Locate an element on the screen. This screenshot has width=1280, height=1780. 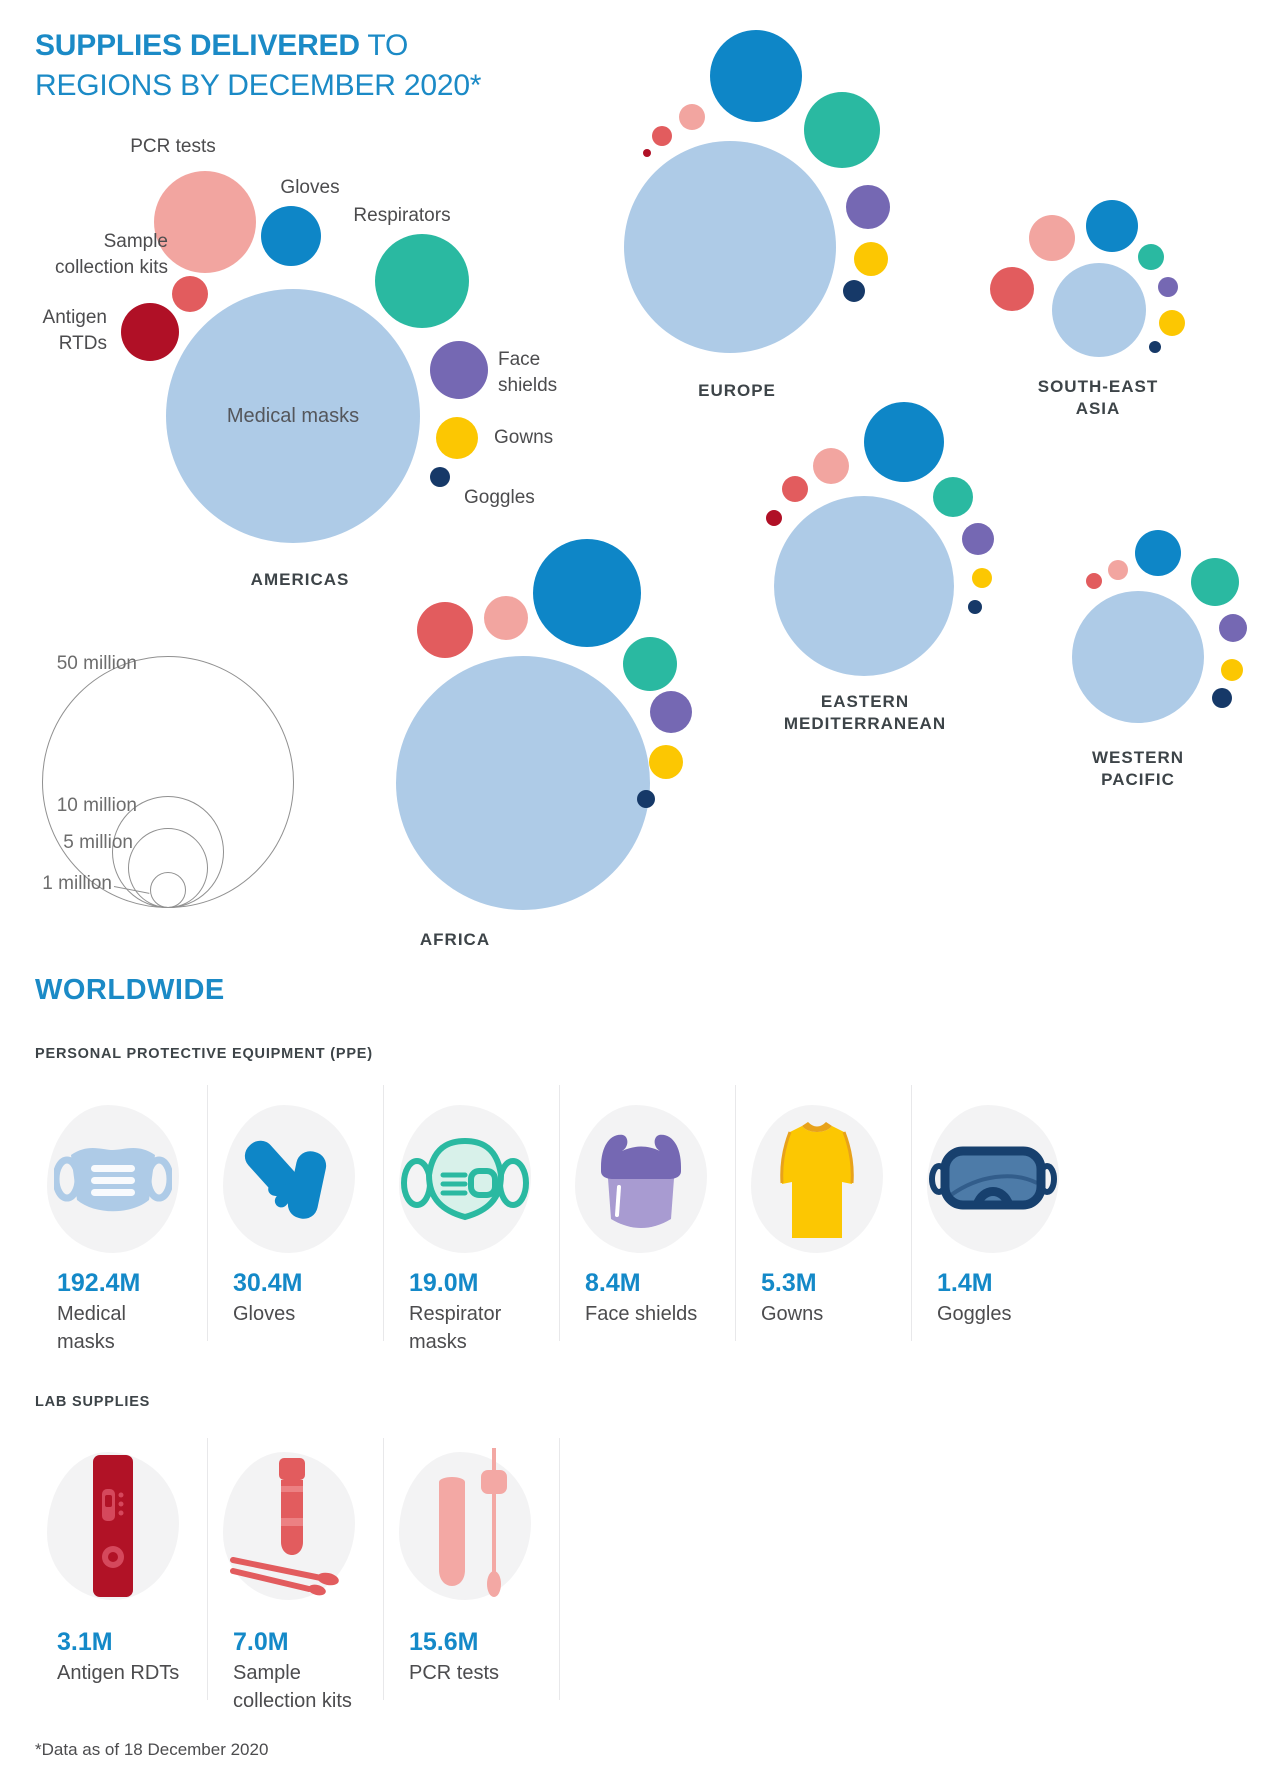
bubble-americas-gloves is located at coordinates (291, 236).